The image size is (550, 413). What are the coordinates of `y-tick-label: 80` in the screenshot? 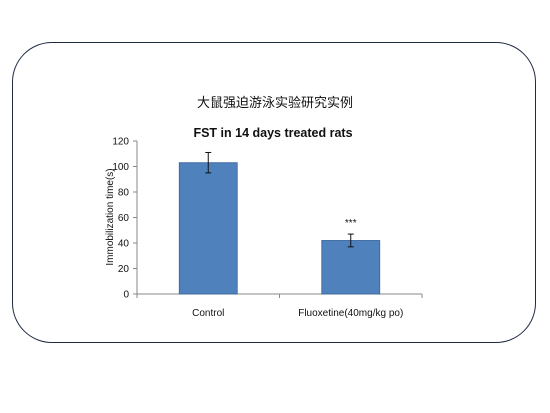 It's located at (124, 193).